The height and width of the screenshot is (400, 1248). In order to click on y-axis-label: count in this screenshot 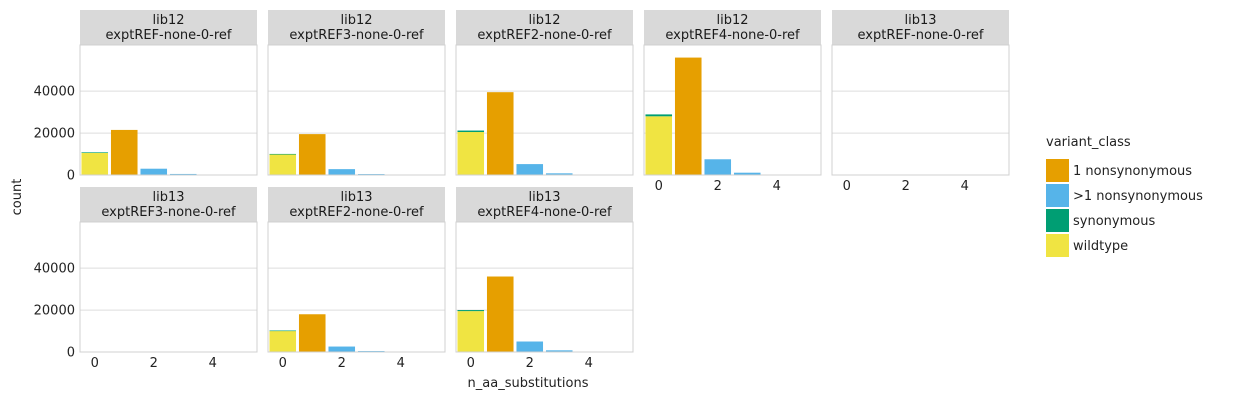, I will do `click(17, 197)`.